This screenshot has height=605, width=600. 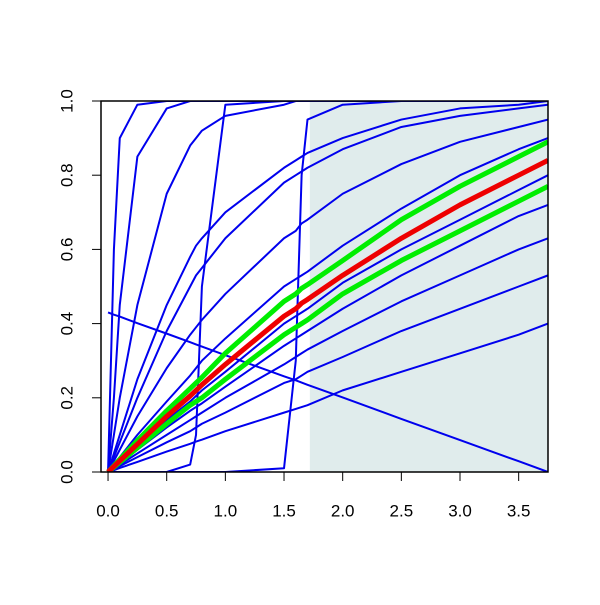 I want to click on y-tick-label: 0.0, so click(x=66, y=472).